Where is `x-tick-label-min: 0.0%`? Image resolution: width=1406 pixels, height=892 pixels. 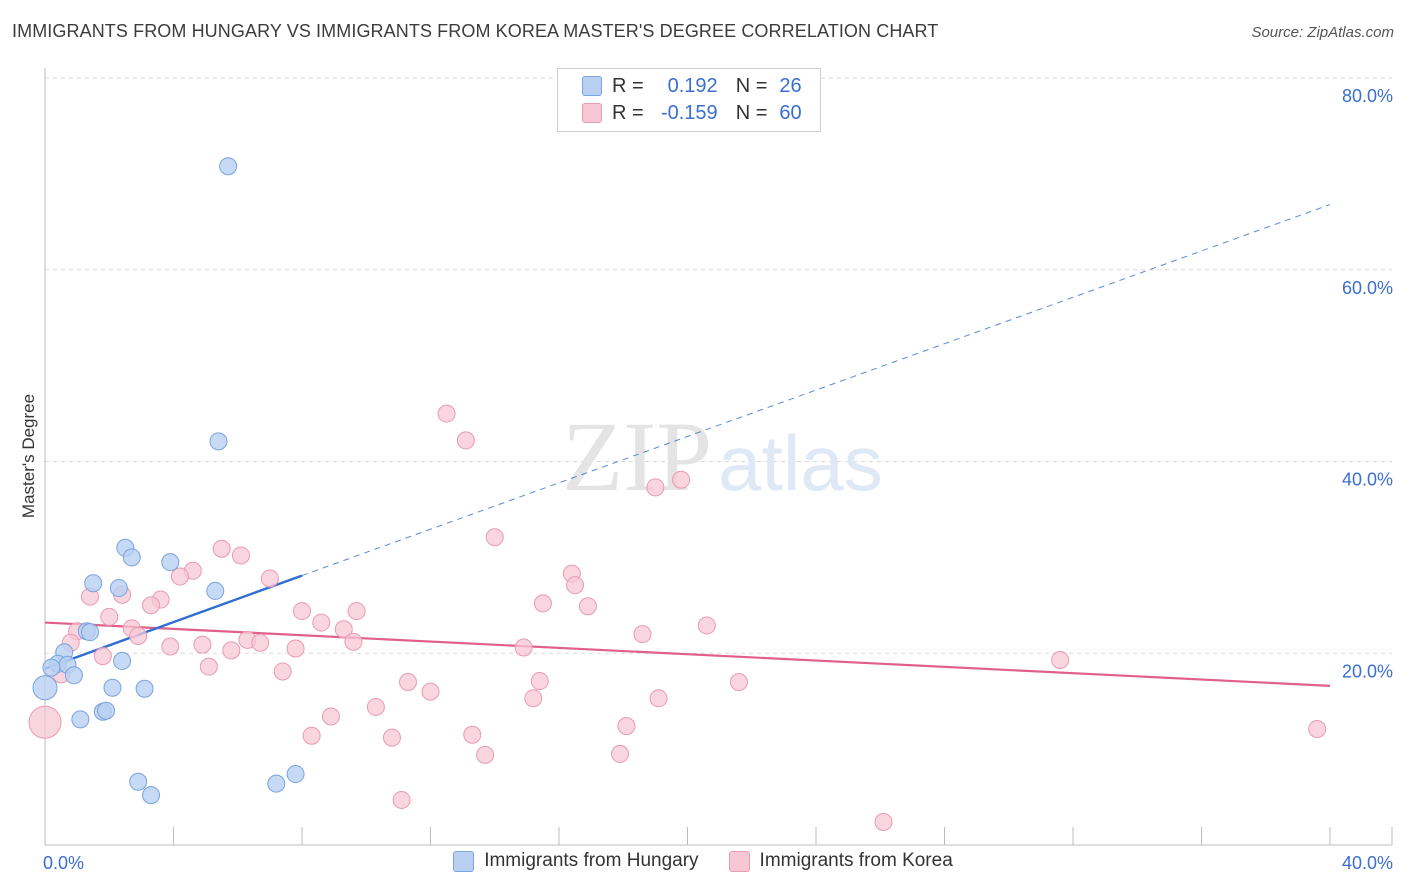
x-tick-label-min: 0.0% is located at coordinates (63, 863).